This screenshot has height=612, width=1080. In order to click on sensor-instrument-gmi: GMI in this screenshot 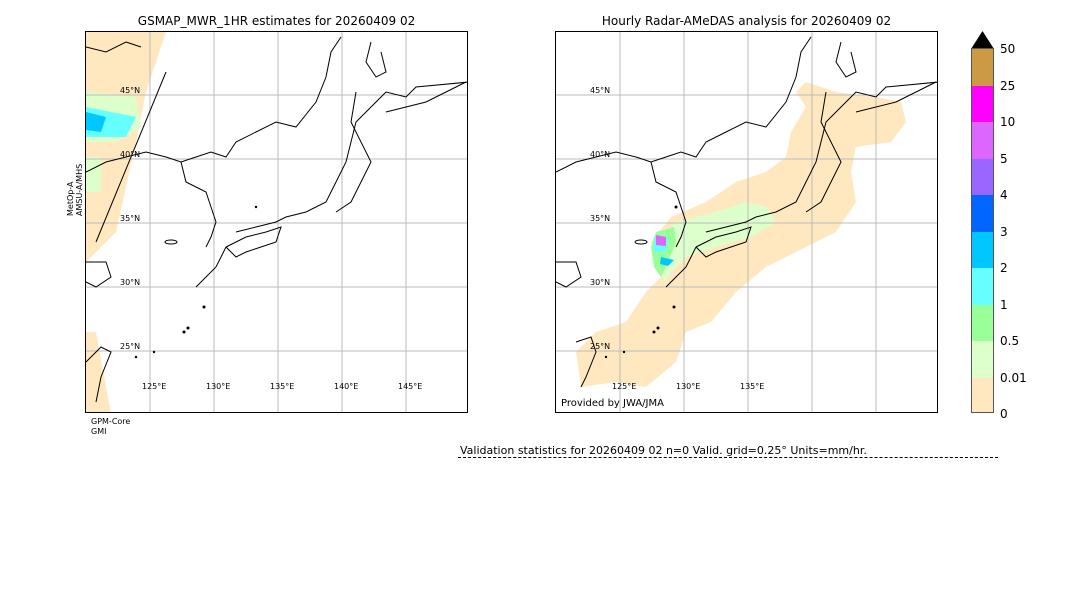, I will do `click(99, 431)`.